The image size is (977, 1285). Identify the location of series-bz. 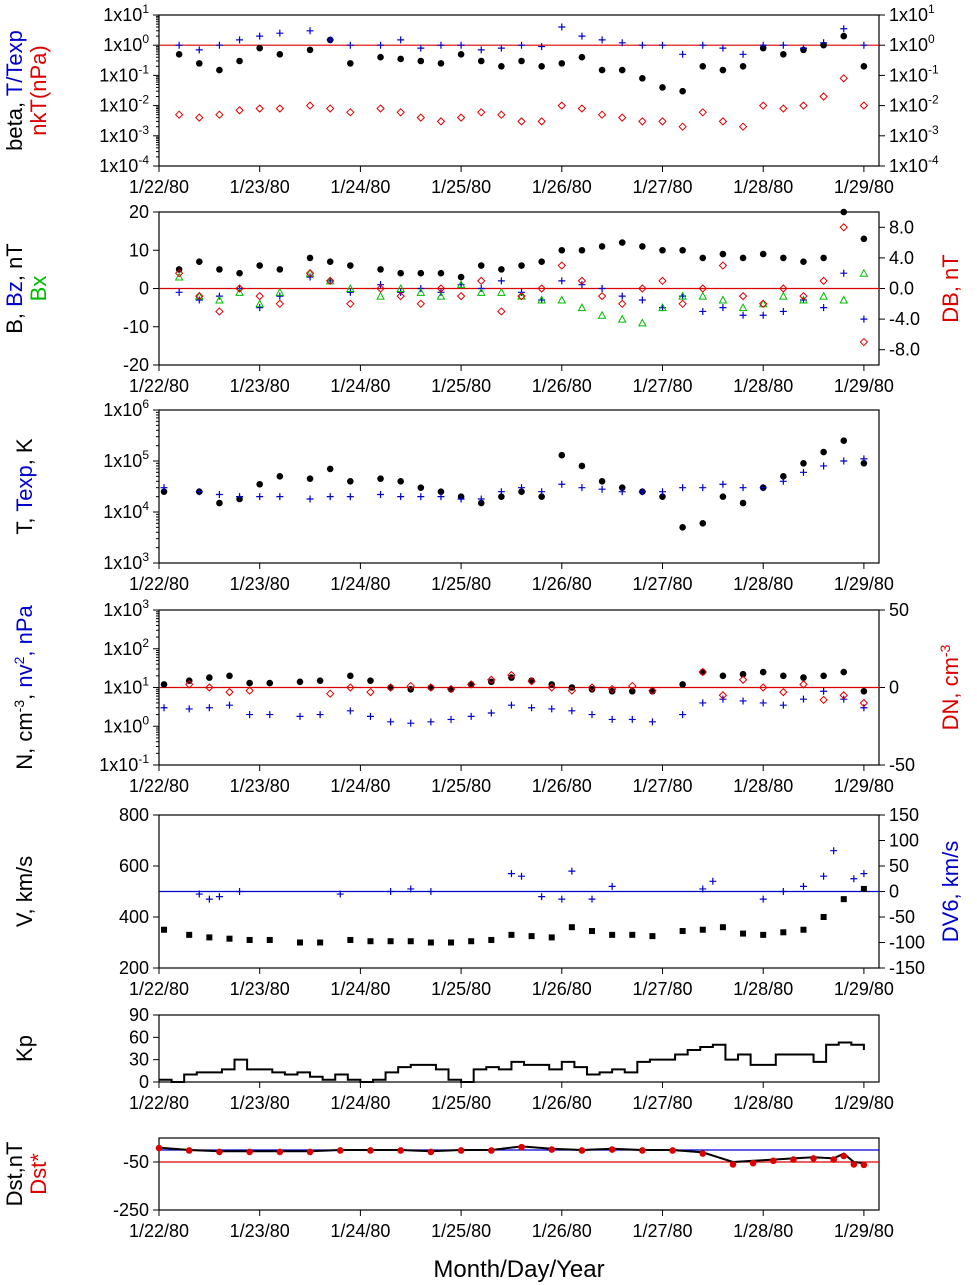
(521, 296).